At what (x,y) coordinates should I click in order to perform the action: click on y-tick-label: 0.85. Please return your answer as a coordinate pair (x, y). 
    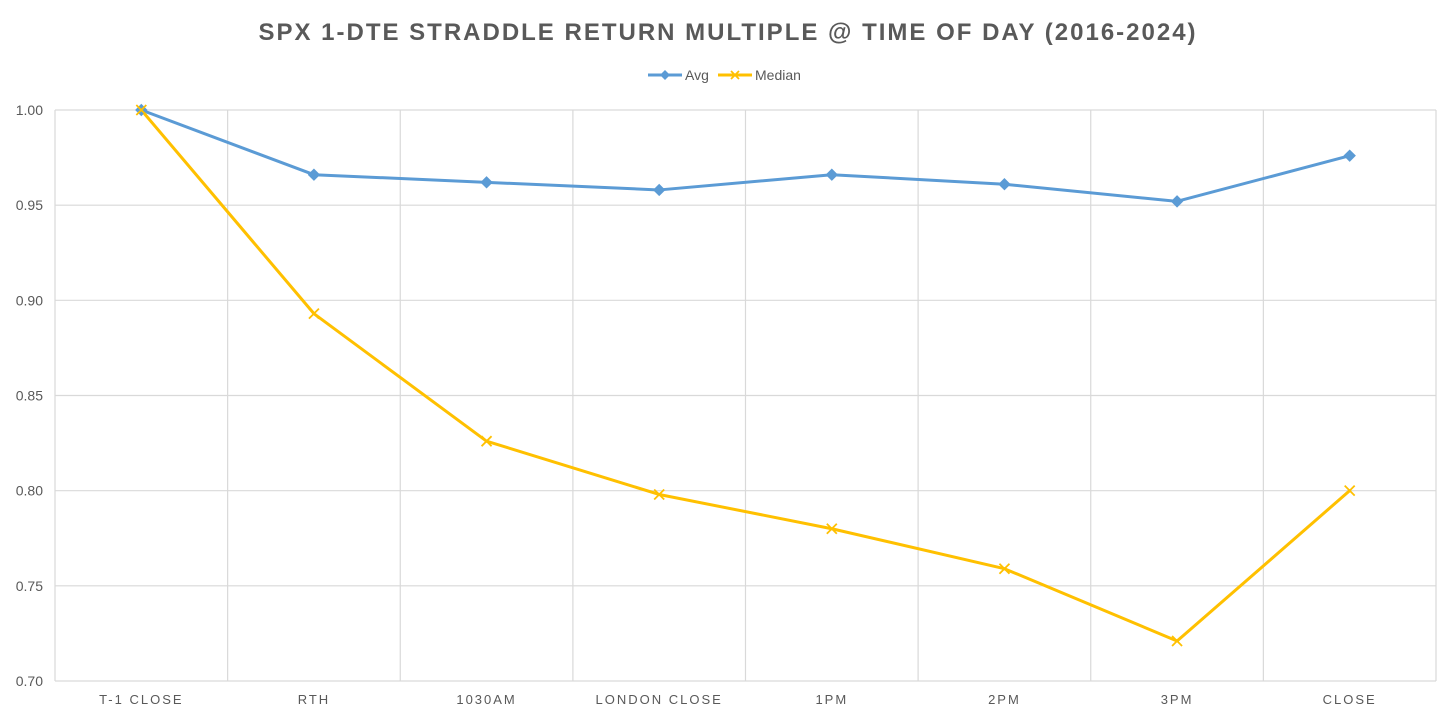
    Looking at the image, I should click on (29, 396).